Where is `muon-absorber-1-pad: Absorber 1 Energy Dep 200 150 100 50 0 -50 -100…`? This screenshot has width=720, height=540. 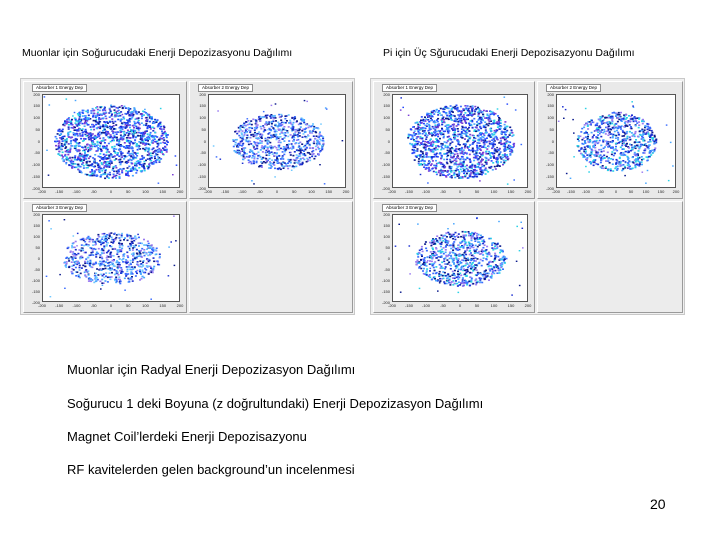 muon-absorber-1-pad: Absorber 1 Energy Dep 200 150 100 50 0 -50 -100… is located at coordinates (105, 140).